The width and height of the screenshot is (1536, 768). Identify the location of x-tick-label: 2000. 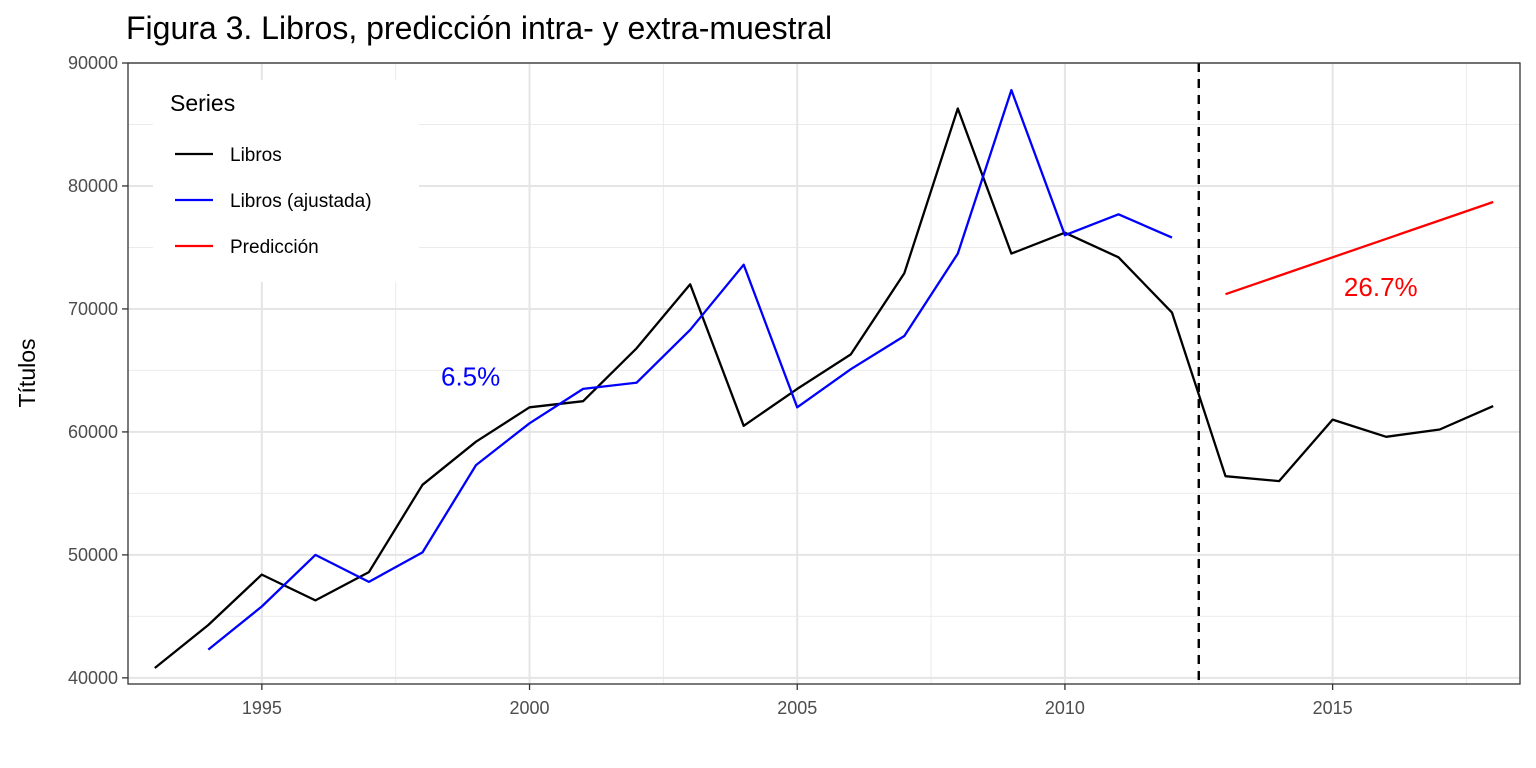
(530, 708).